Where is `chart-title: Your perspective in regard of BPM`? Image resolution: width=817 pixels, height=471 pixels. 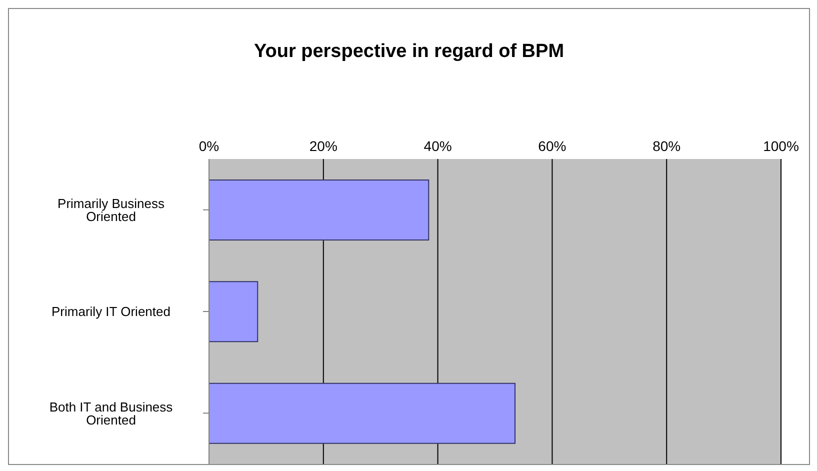
chart-title: Your perspective in regard of BPM is located at coordinates (409, 52).